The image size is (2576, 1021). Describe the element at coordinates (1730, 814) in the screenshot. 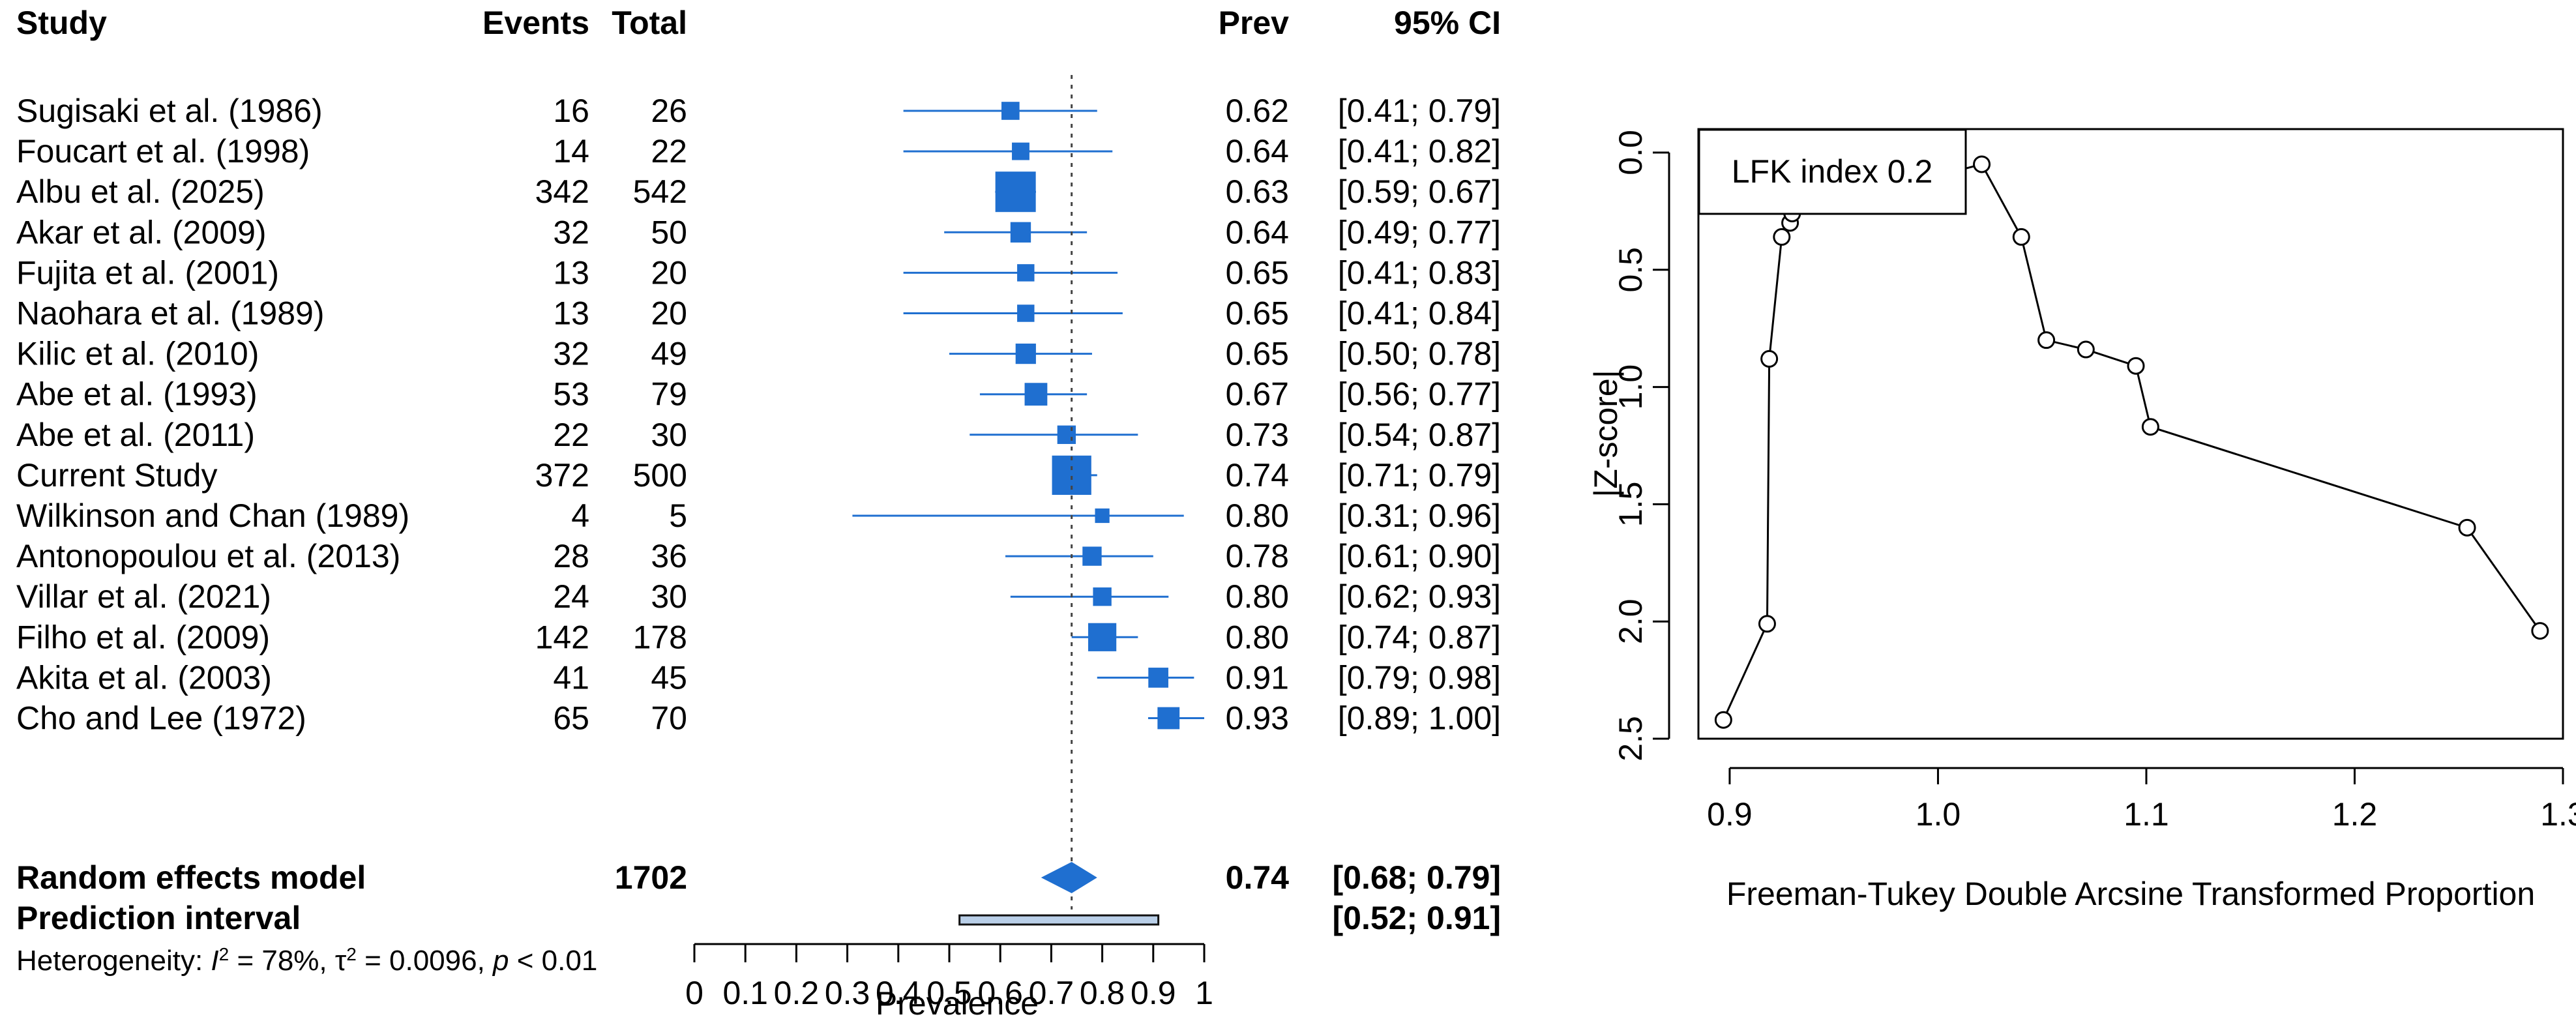

I see `lfk-x-tick-label: 0.9` at that location.